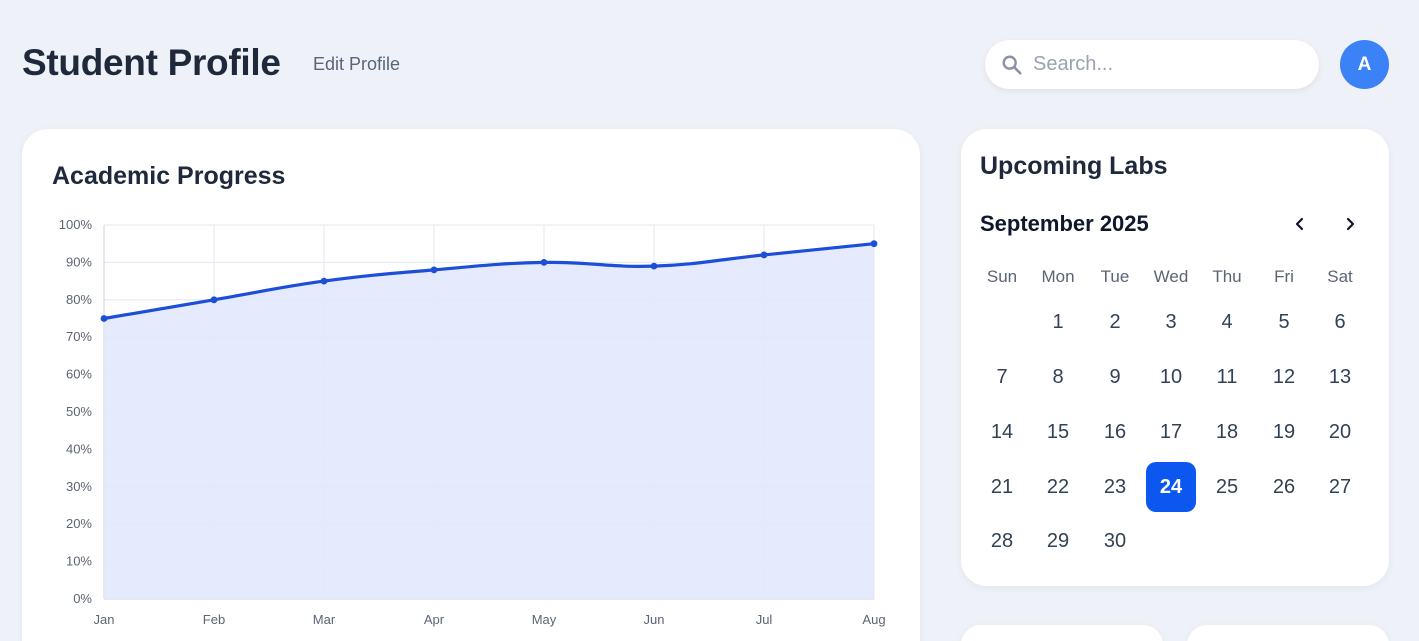 Image resolution: width=1419 pixels, height=641 pixels. I want to click on calendar-day: 20, so click(1340, 431).